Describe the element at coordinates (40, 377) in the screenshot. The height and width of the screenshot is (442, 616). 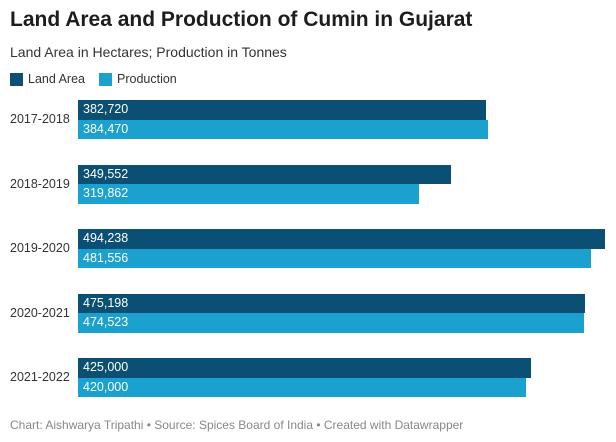
I see `category-label: 2021-2022` at that location.